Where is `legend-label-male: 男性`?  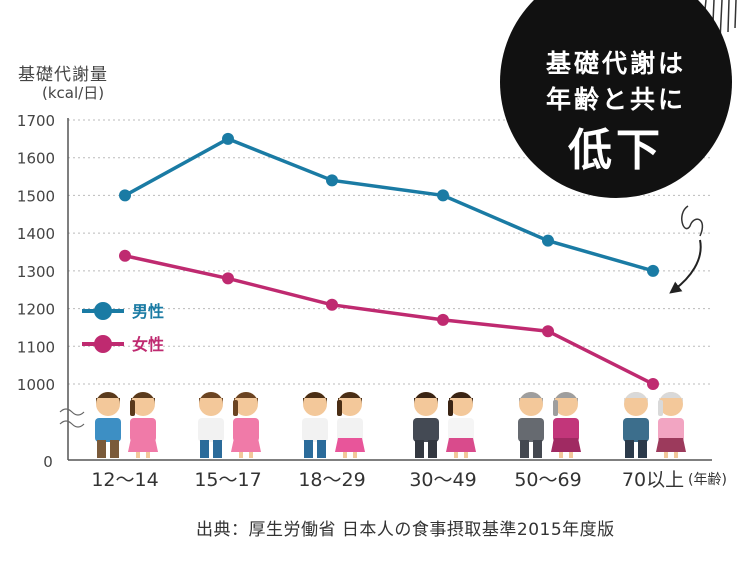
legend-label-male: 男性 is located at coordinates (148, 311).